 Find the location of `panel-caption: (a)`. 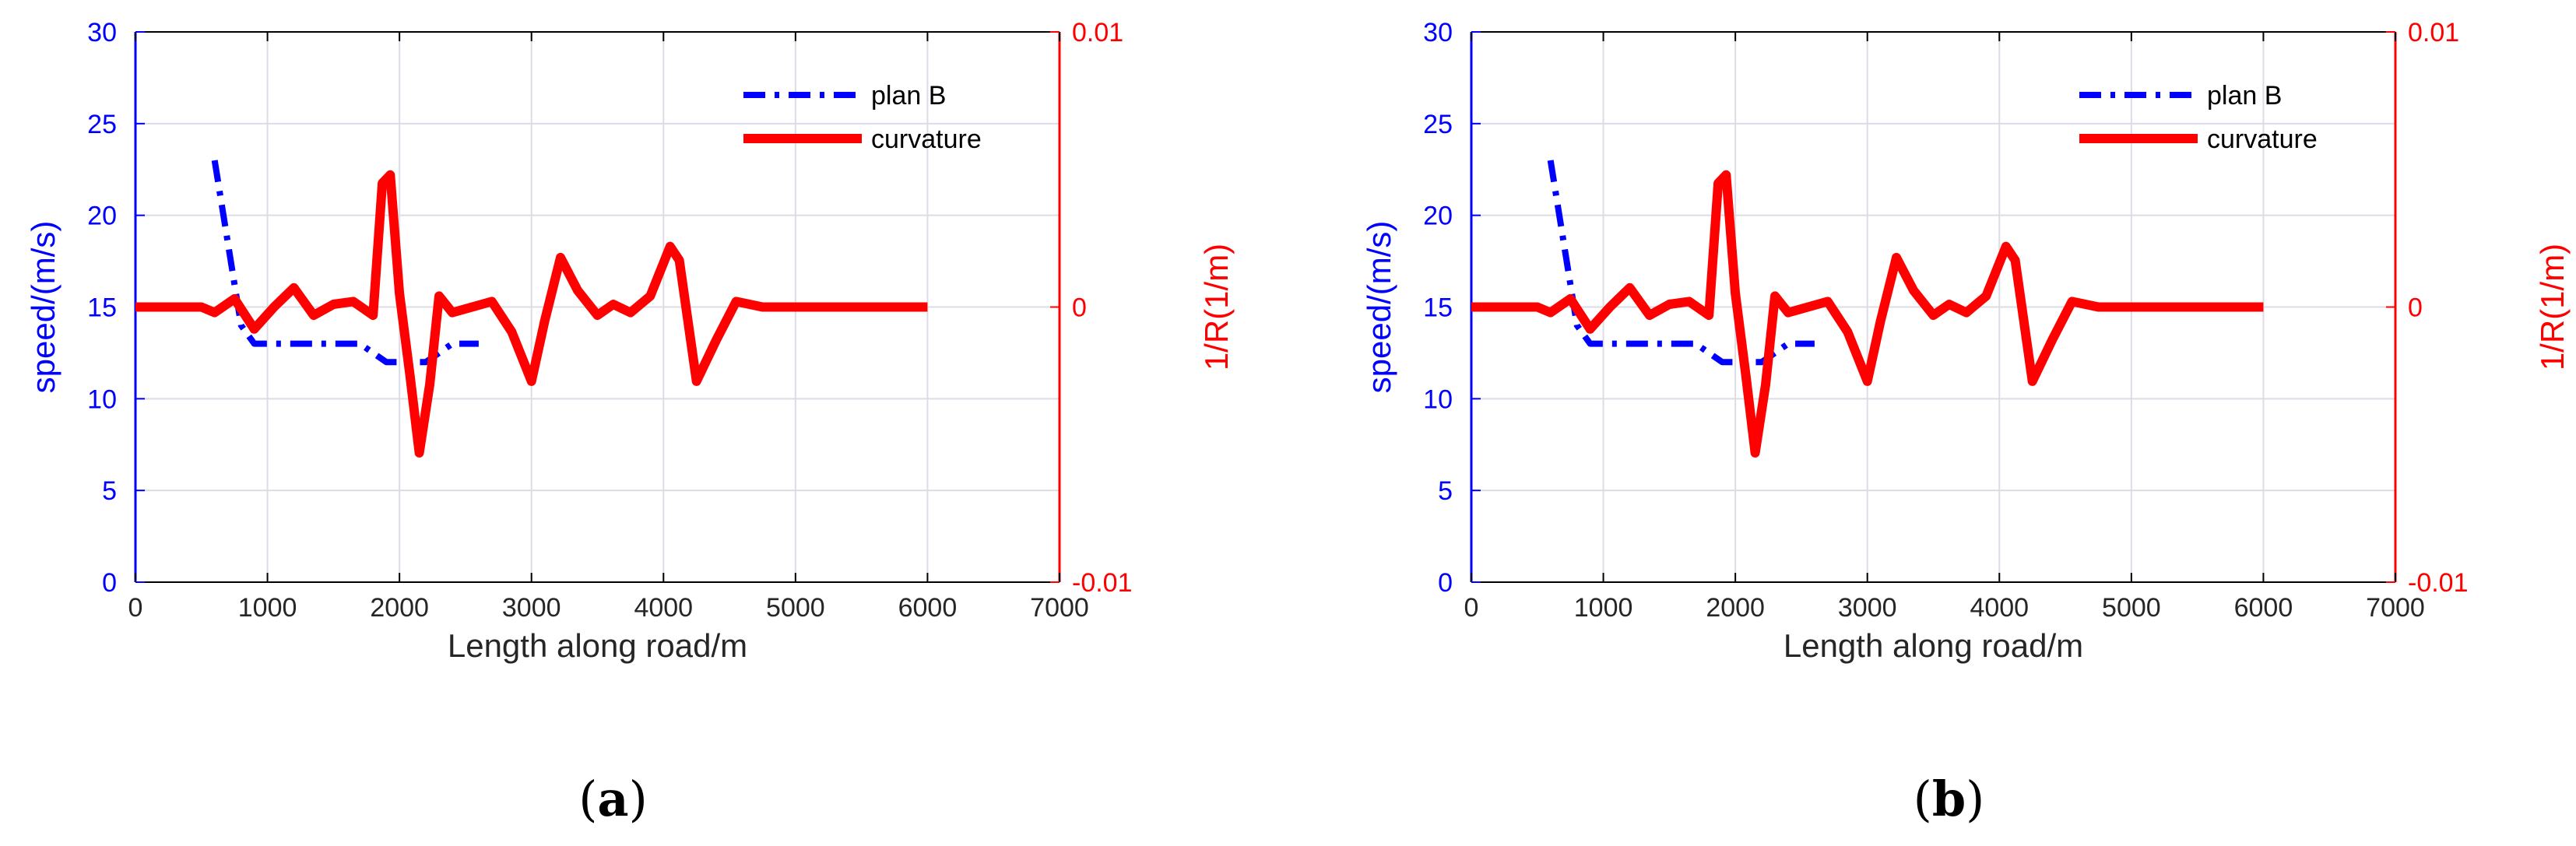

panel-caption: (a) is located at coordinates (613, 799).